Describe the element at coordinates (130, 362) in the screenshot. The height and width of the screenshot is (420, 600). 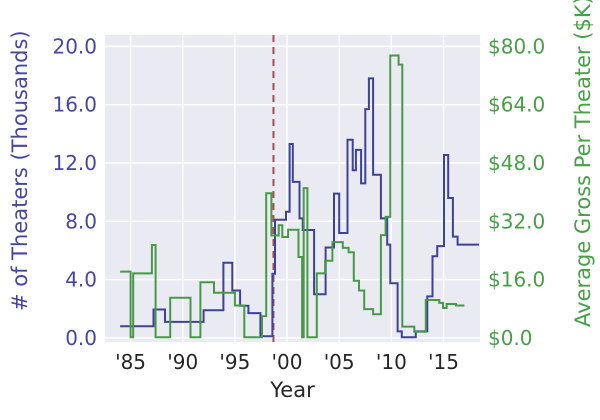
I see `x-tick-label: '85` at that location.